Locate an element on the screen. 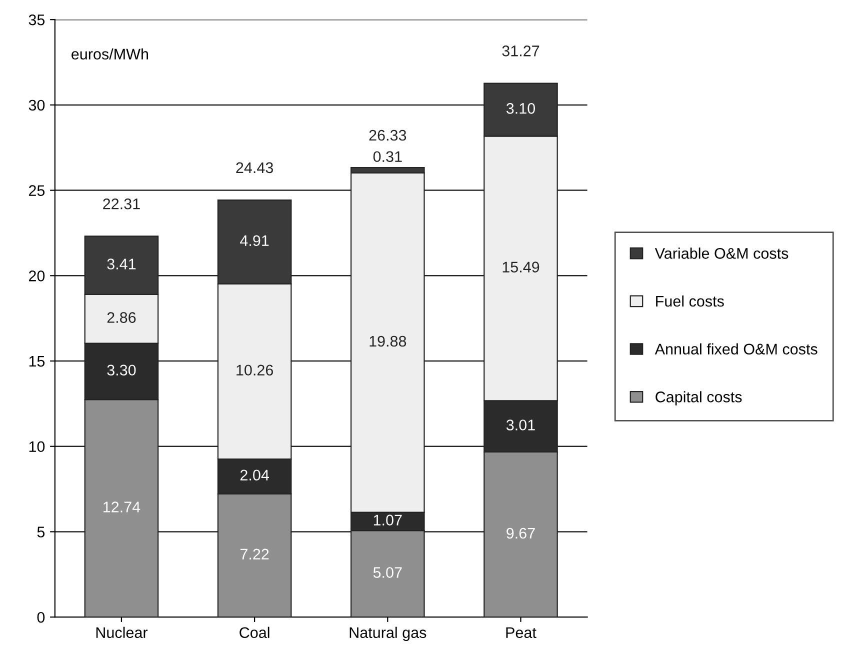  y-tick-label: 25 is located at coordinates (36, 190).